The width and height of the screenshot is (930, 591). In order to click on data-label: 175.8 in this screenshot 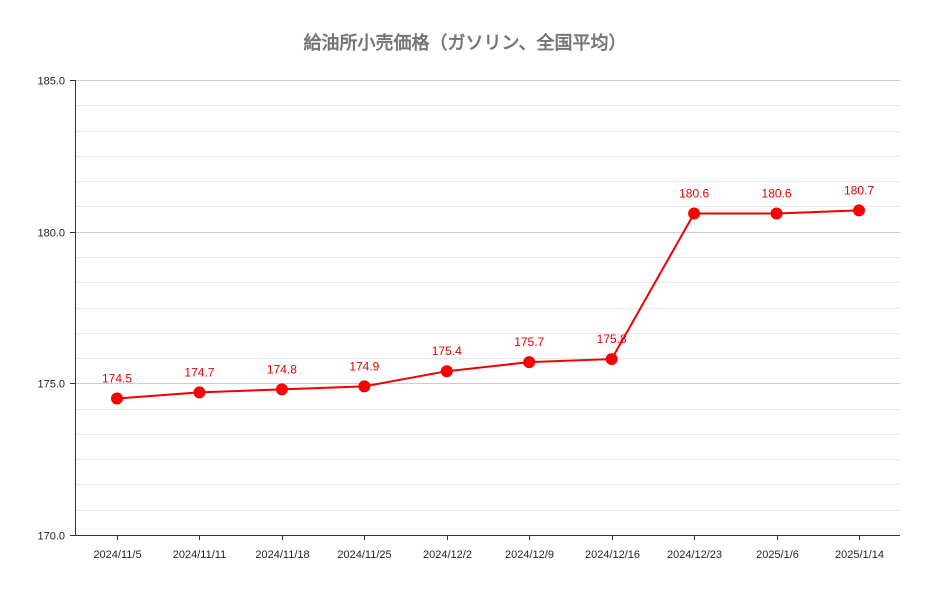, I will do `click(612, 339)`.